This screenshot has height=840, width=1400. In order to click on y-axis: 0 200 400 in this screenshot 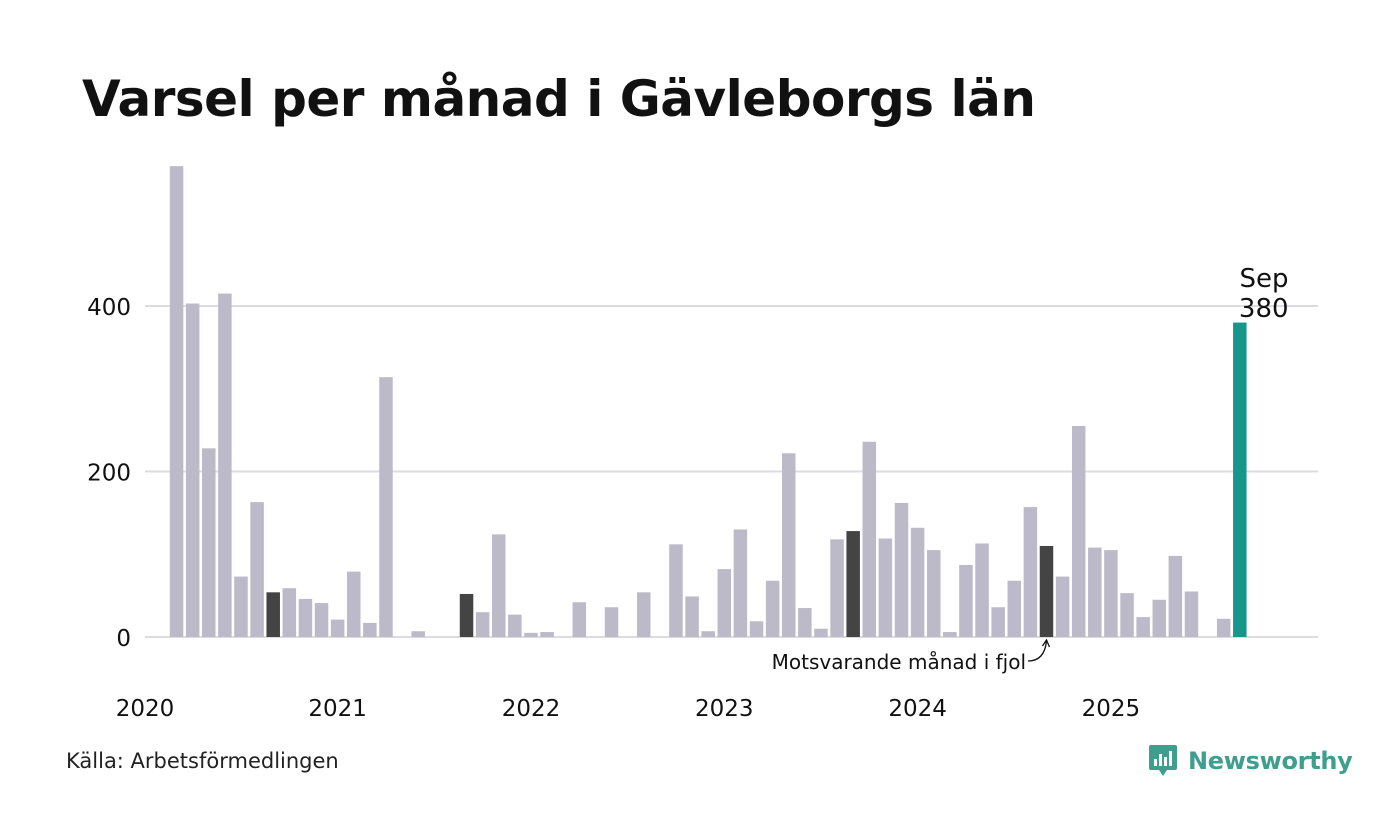, I will do `click(109, 473)`.